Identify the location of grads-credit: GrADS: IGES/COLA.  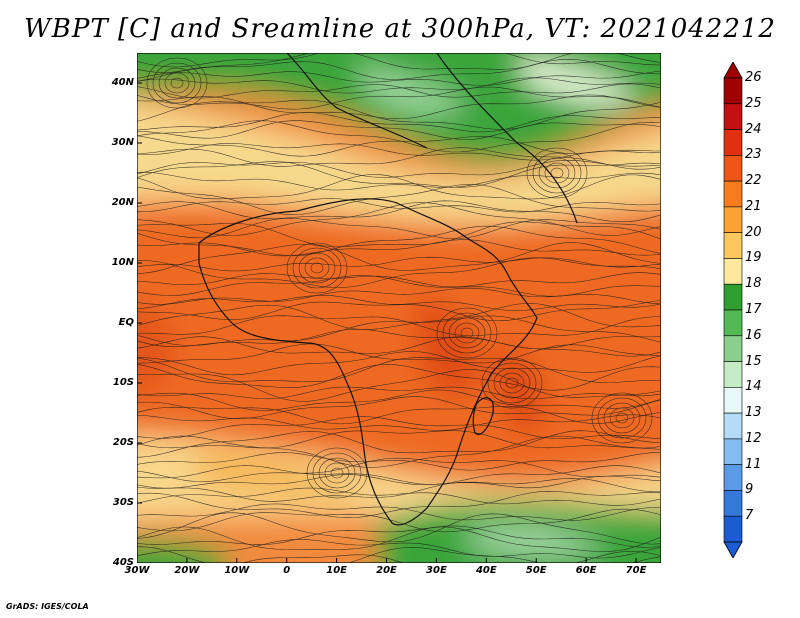
(47, 606).